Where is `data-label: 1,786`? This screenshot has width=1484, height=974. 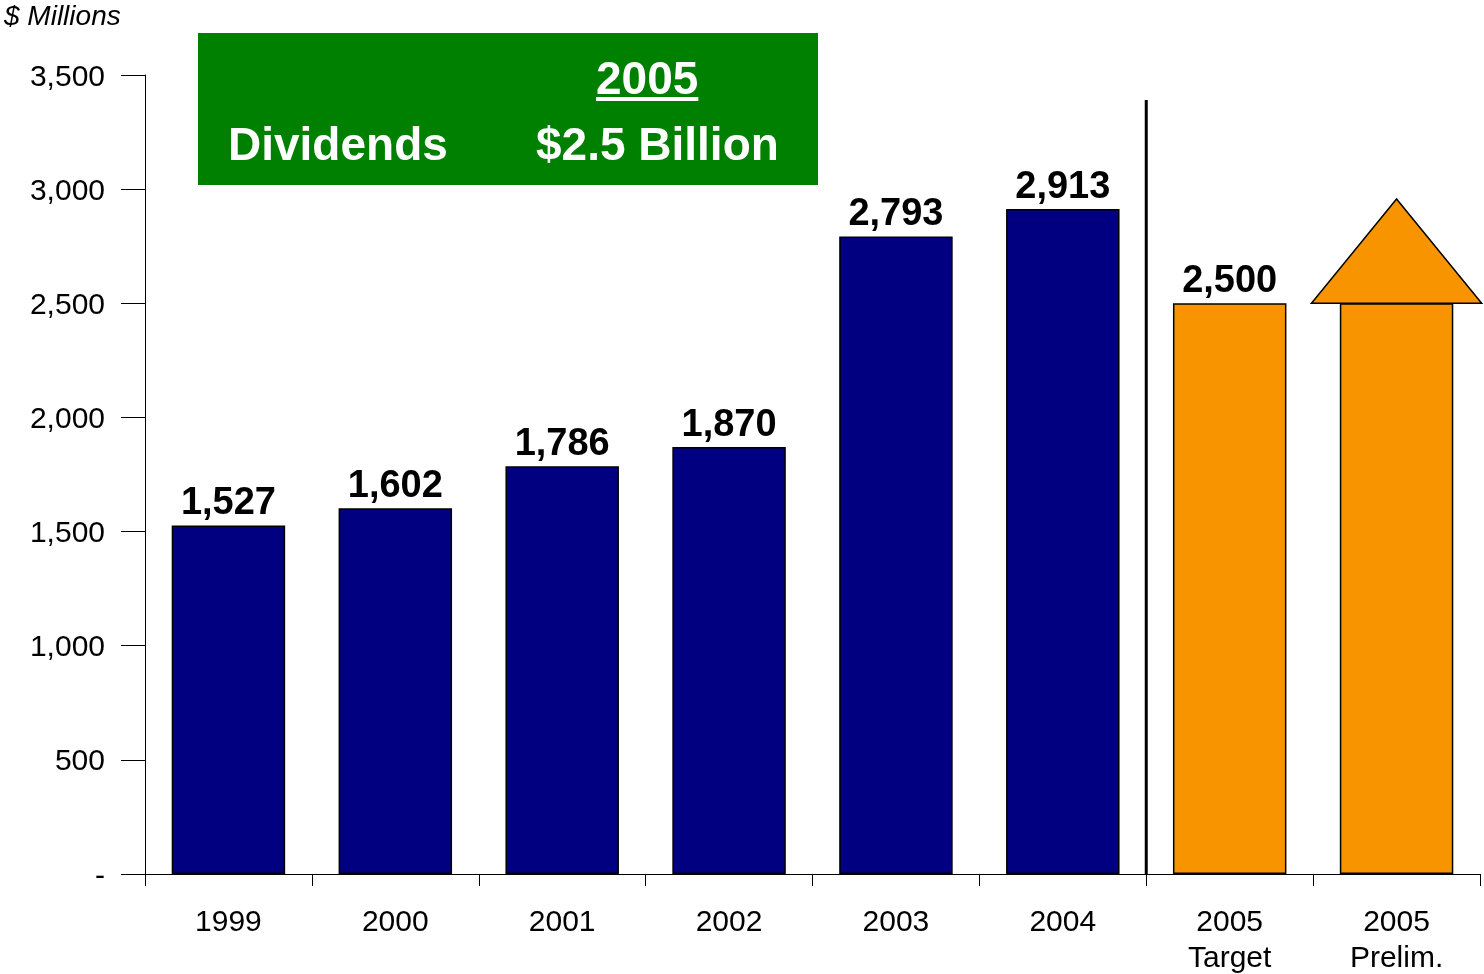 data-label: 1,786 is located at coordinates (562, 442).